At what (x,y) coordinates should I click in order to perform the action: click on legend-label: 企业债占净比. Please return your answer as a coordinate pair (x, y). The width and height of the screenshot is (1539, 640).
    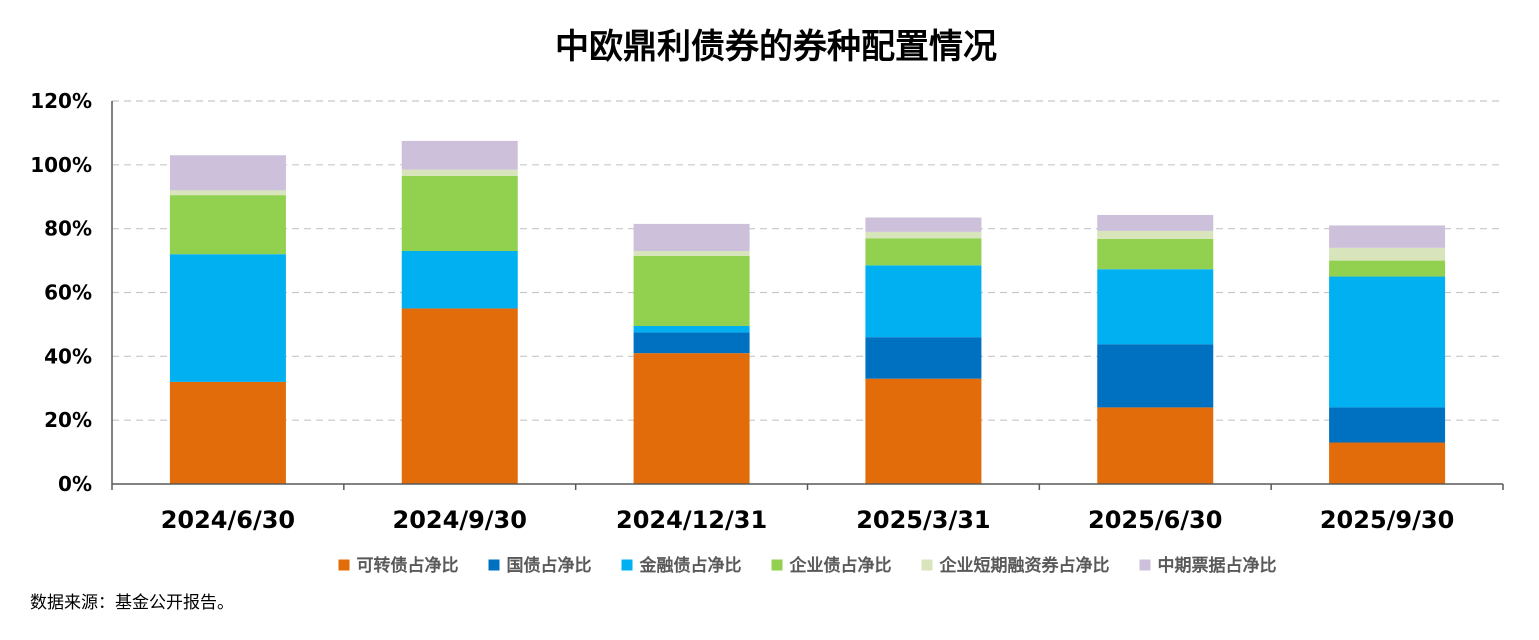
    Looking at the image, I should click on (840, 565).